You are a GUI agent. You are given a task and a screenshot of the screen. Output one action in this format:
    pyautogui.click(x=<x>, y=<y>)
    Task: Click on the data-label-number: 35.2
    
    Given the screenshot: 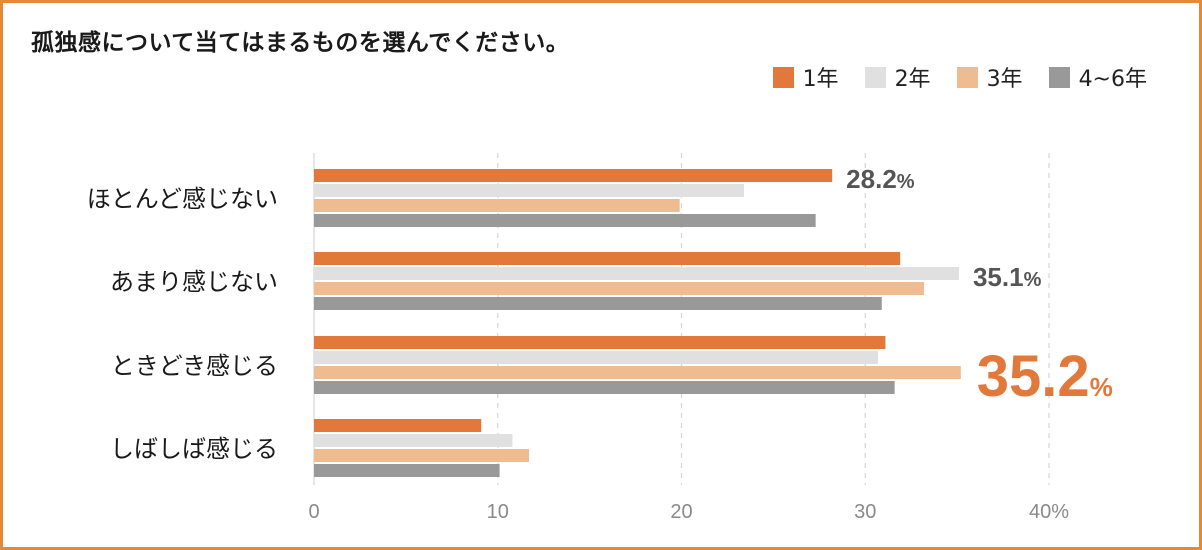 What is the action you would take?
    pyautogui.click(x=1033, y=376)
    